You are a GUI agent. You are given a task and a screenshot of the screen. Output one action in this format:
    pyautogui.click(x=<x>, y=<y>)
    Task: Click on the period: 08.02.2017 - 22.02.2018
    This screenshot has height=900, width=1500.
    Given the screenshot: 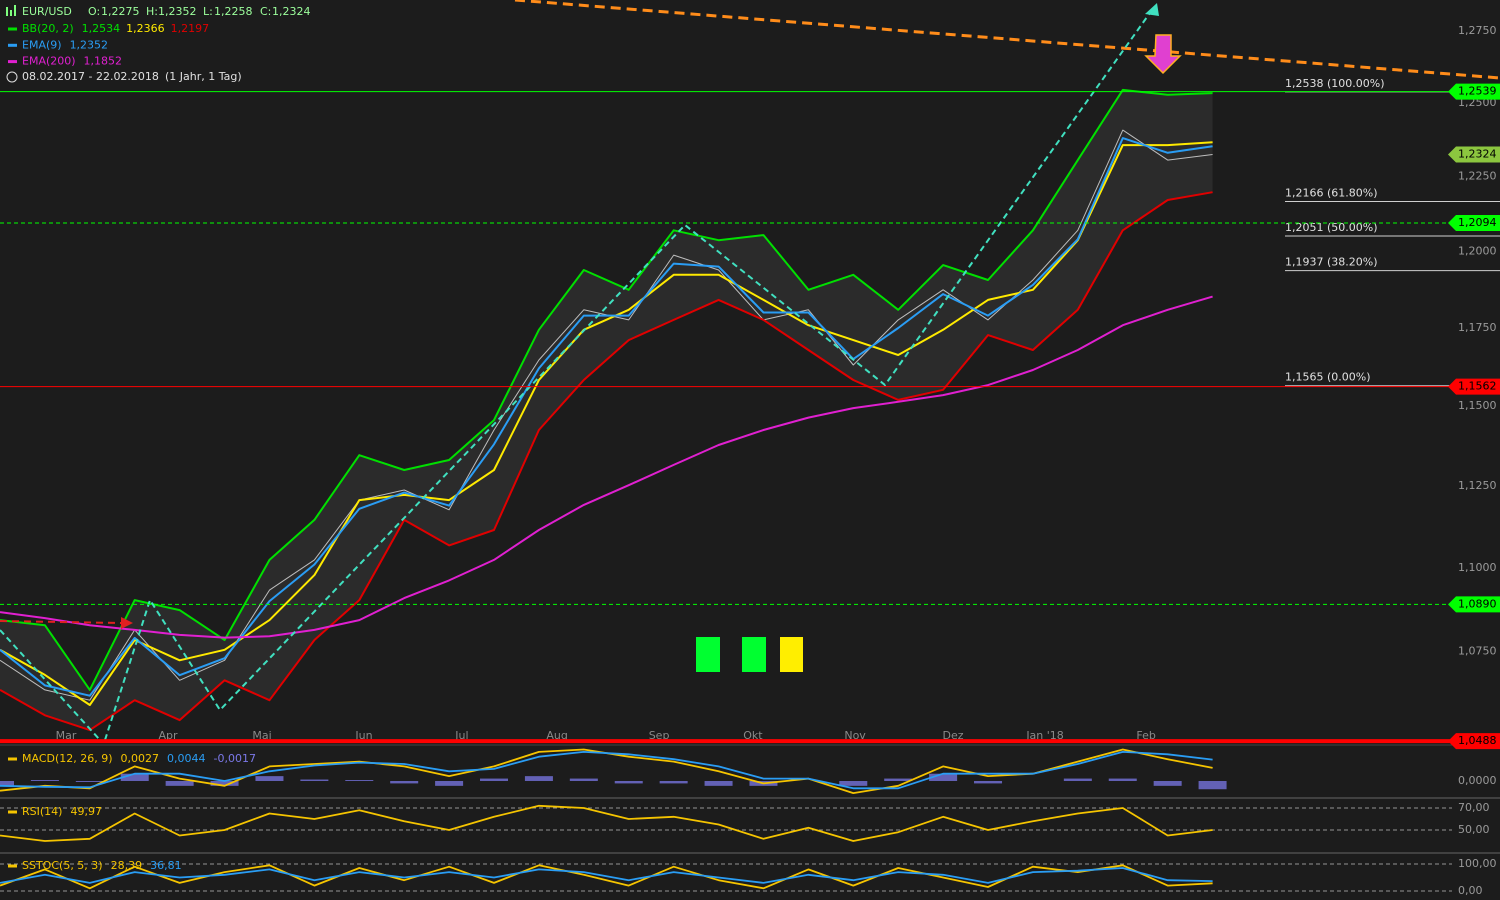 What is the action you would take?
    pyautogui.click(x=90, y=76)
    